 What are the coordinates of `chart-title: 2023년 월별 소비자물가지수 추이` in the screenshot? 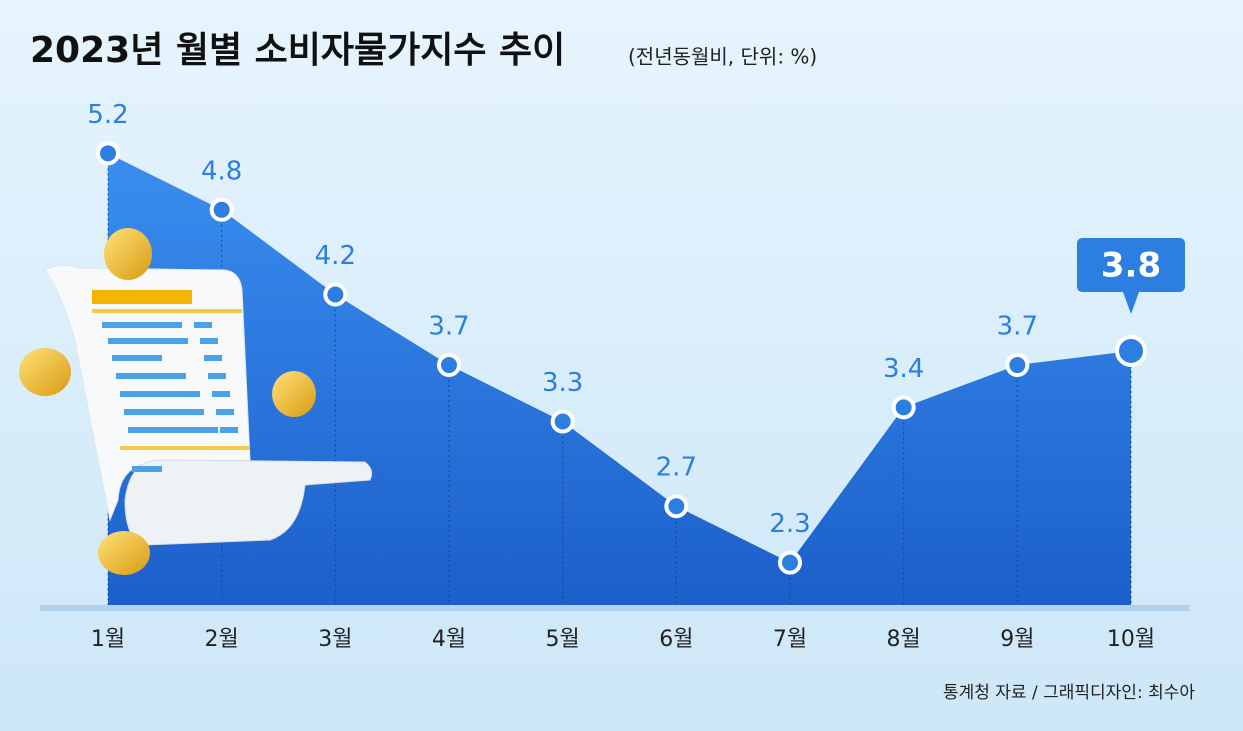 It's located at (297, 50).